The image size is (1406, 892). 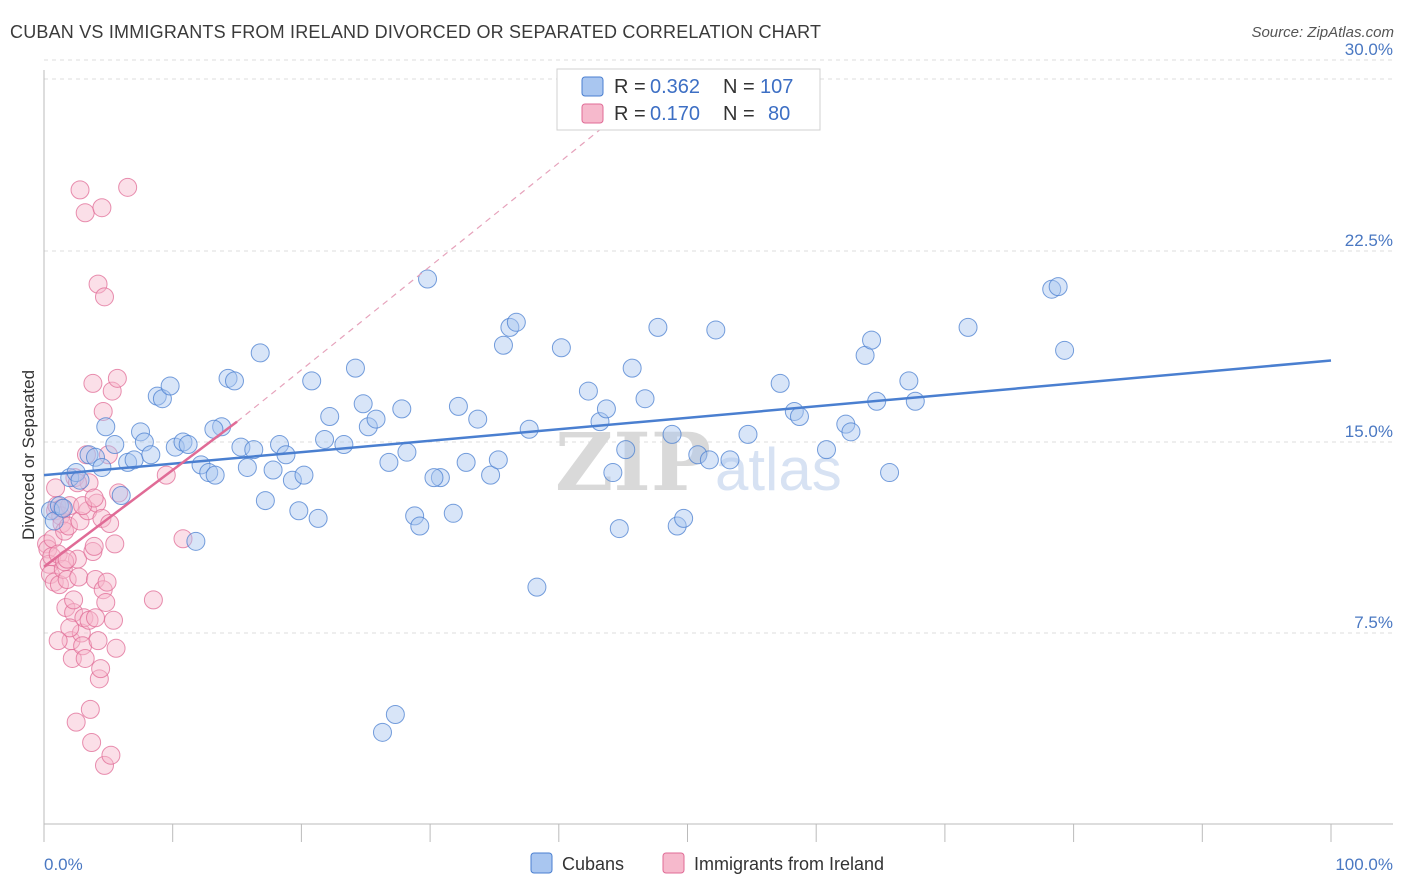 I want to click on y-tick-label-1: 15.0%, so click(x=1369, y=431).